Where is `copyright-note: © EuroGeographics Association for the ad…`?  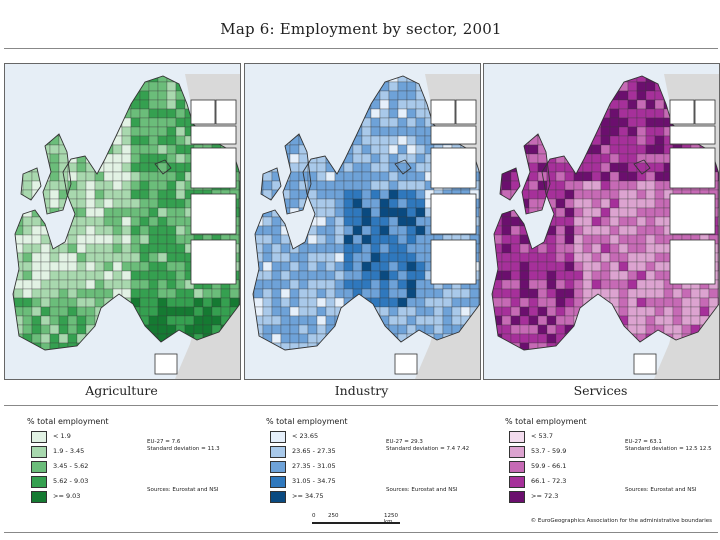 copyright-note: © EuroGeographics Association for the ad… is located at coordinates (621, 521).